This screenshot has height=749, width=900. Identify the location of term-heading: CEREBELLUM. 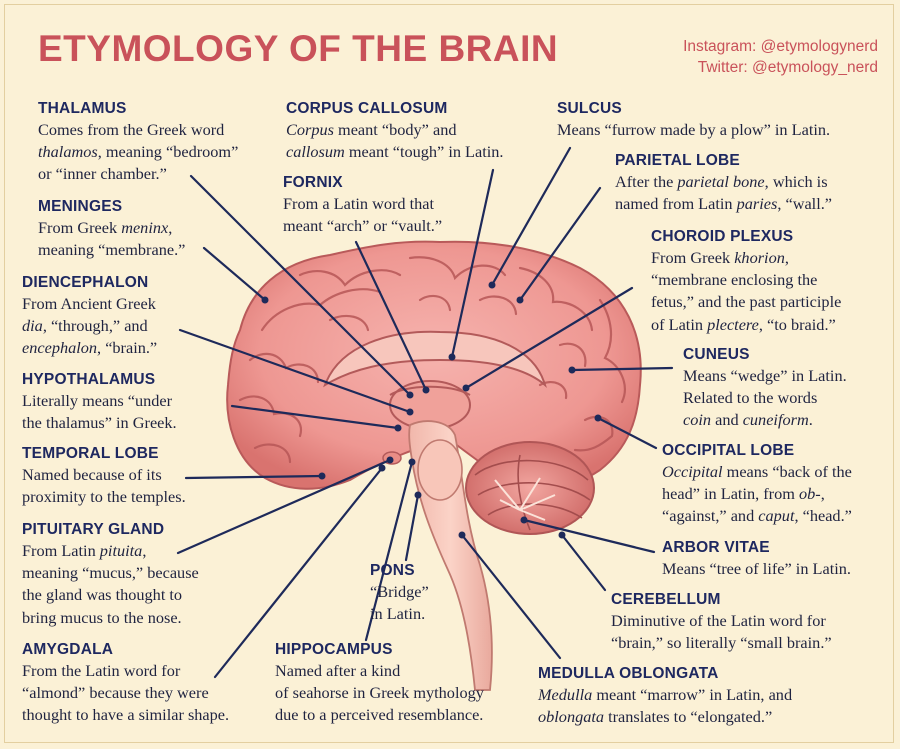
(666, 599).